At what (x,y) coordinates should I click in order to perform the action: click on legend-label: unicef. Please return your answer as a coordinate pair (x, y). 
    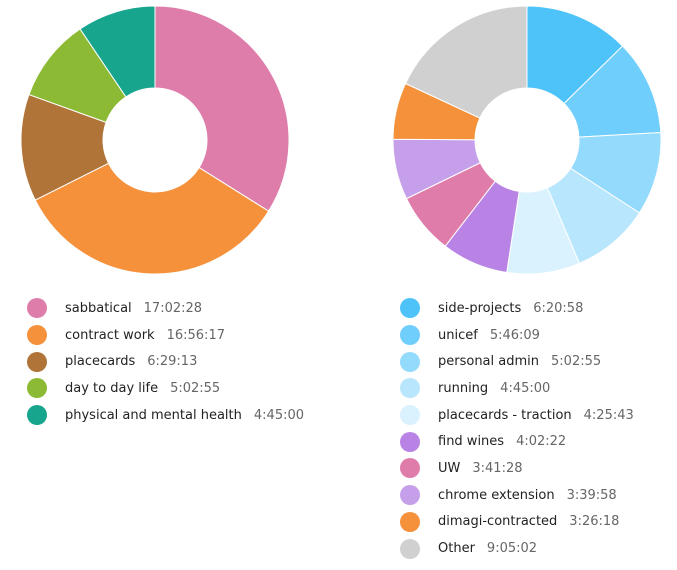
    Looking at the image, I should click on (458, 335).